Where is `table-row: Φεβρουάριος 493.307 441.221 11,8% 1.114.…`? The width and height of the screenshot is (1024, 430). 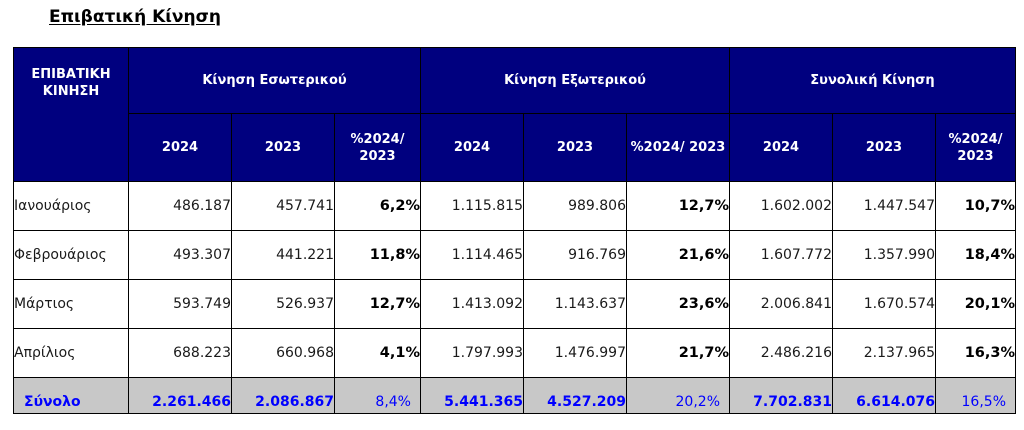 table-row: Φεβρουάριος 493.307 441.221 11,8% 1.114.… is located at coordinates (514, 255).